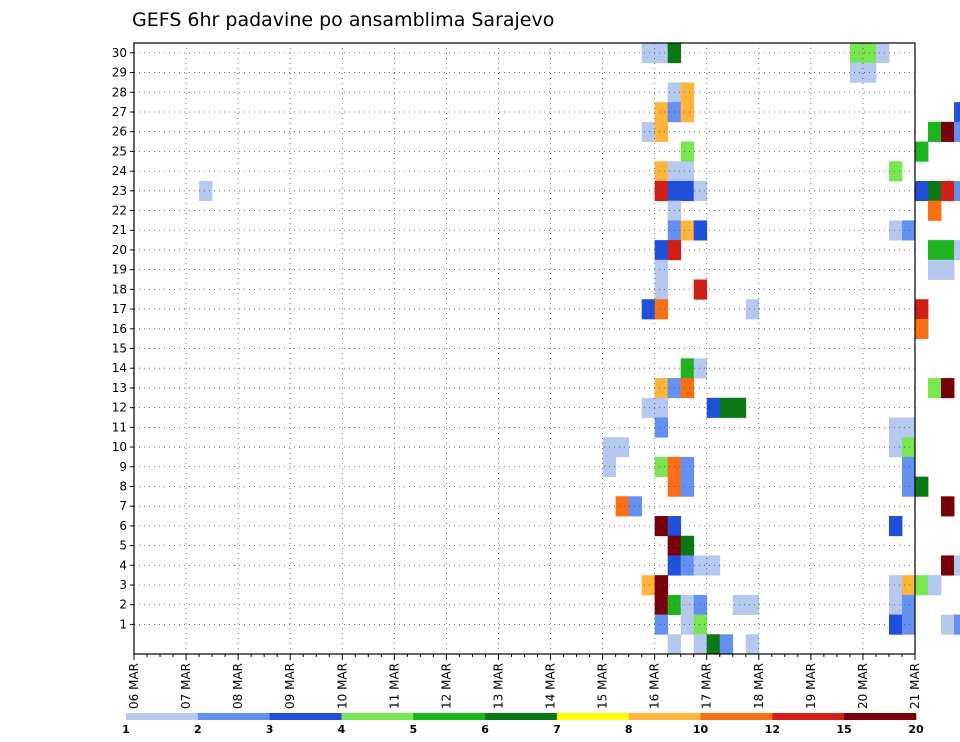  What do you see at coordinates (123, 526) in the screenshot?
I see `y-tick-label: 6` at bounding box center [123, 526].